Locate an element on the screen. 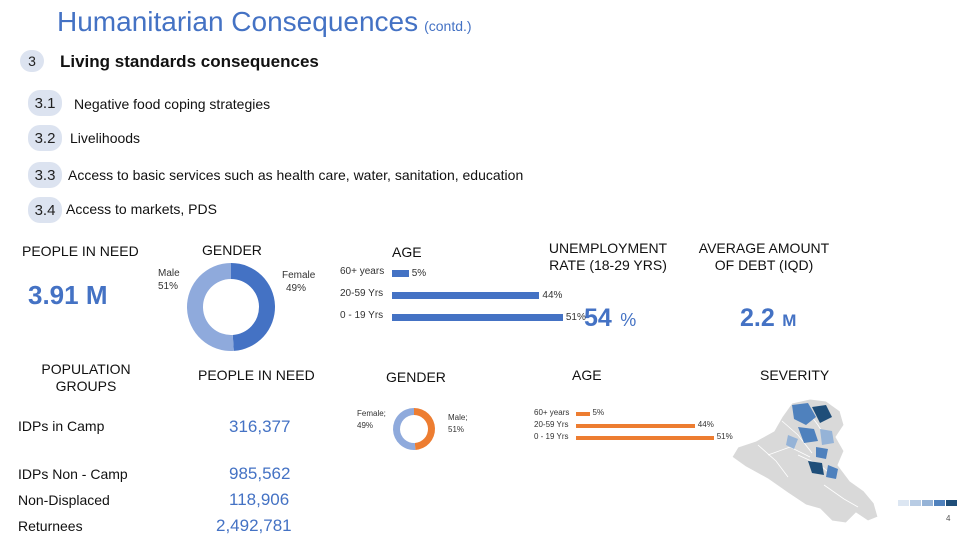  col-population-groups: POPULATION GROUPS is located at coordinates (86, 377).